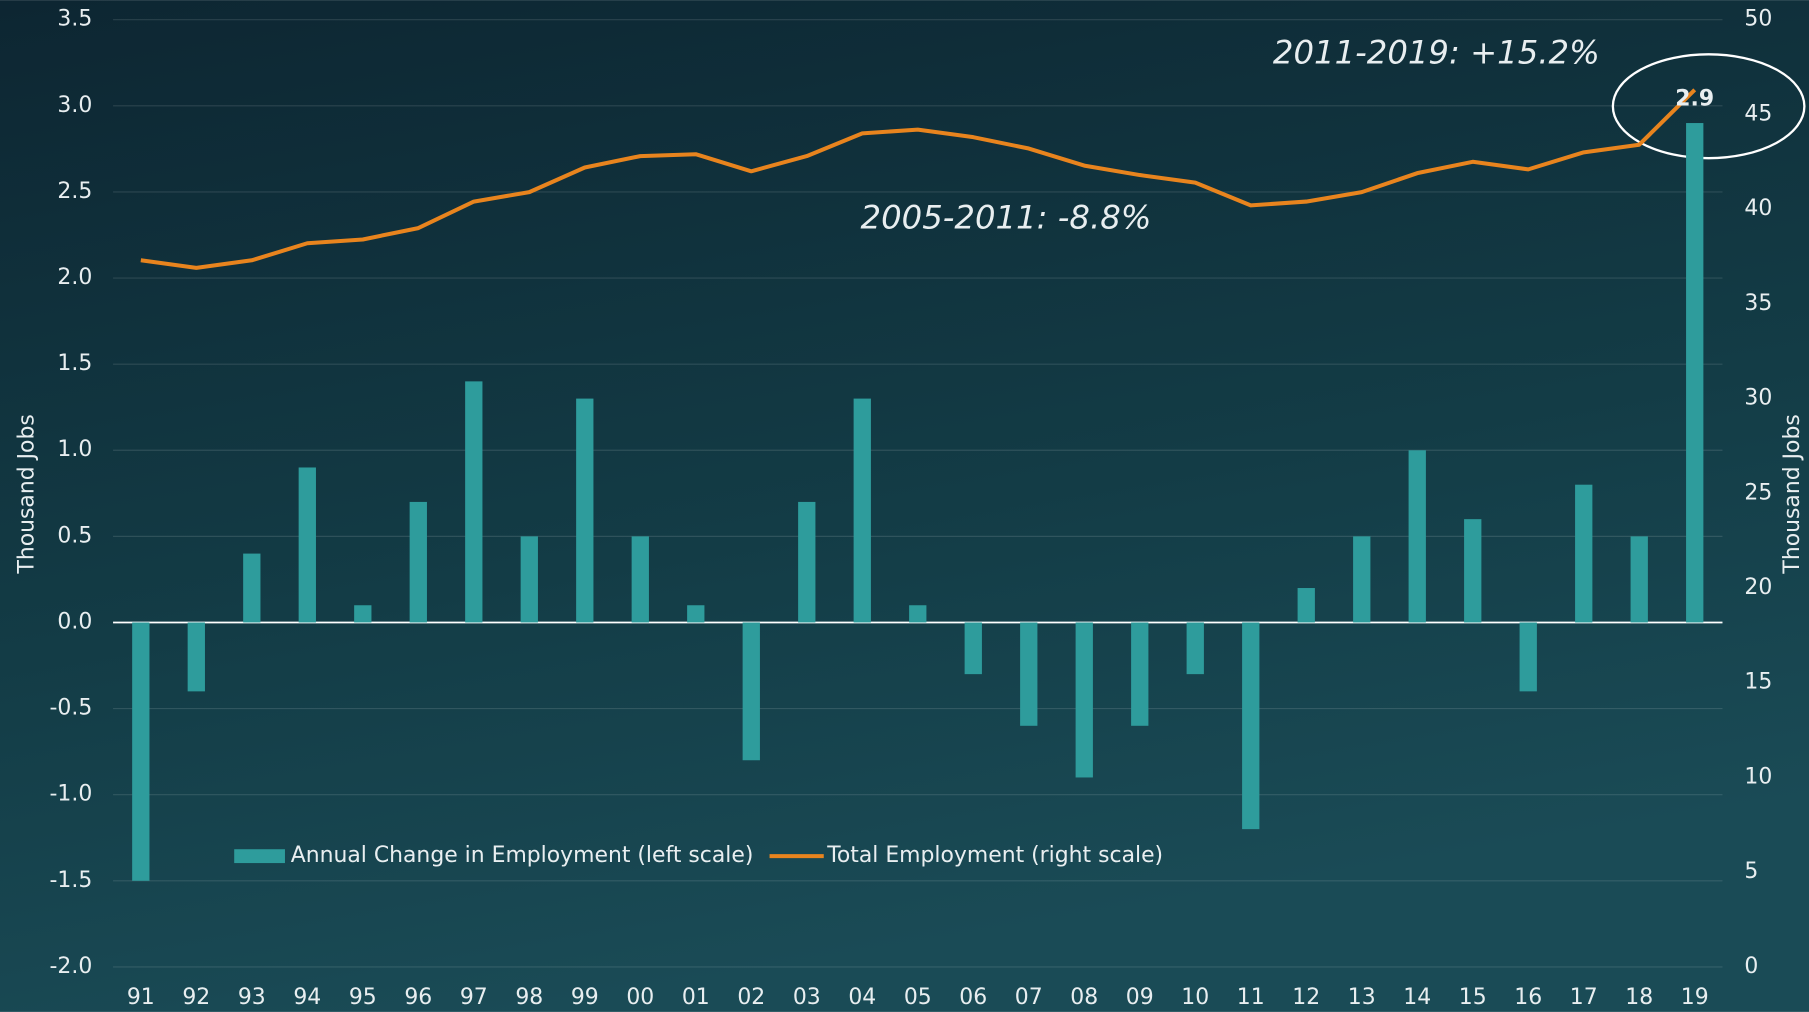  I want to click on y2-tick-label: 30, so click(1758, 398).